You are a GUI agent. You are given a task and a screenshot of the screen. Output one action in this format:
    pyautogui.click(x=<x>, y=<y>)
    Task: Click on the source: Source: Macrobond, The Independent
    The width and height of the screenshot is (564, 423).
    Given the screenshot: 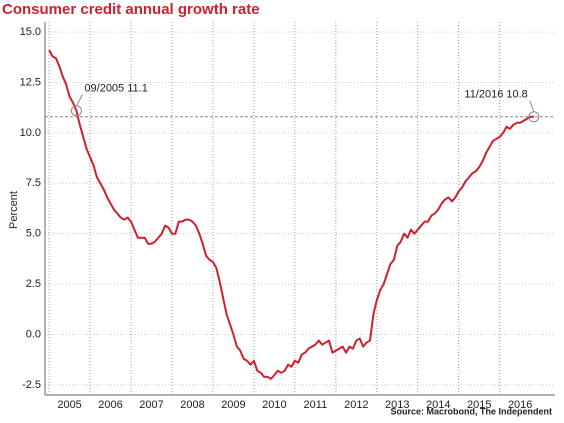 What is the action you would take?
    pyautogui.click(x=471, y=411)
    